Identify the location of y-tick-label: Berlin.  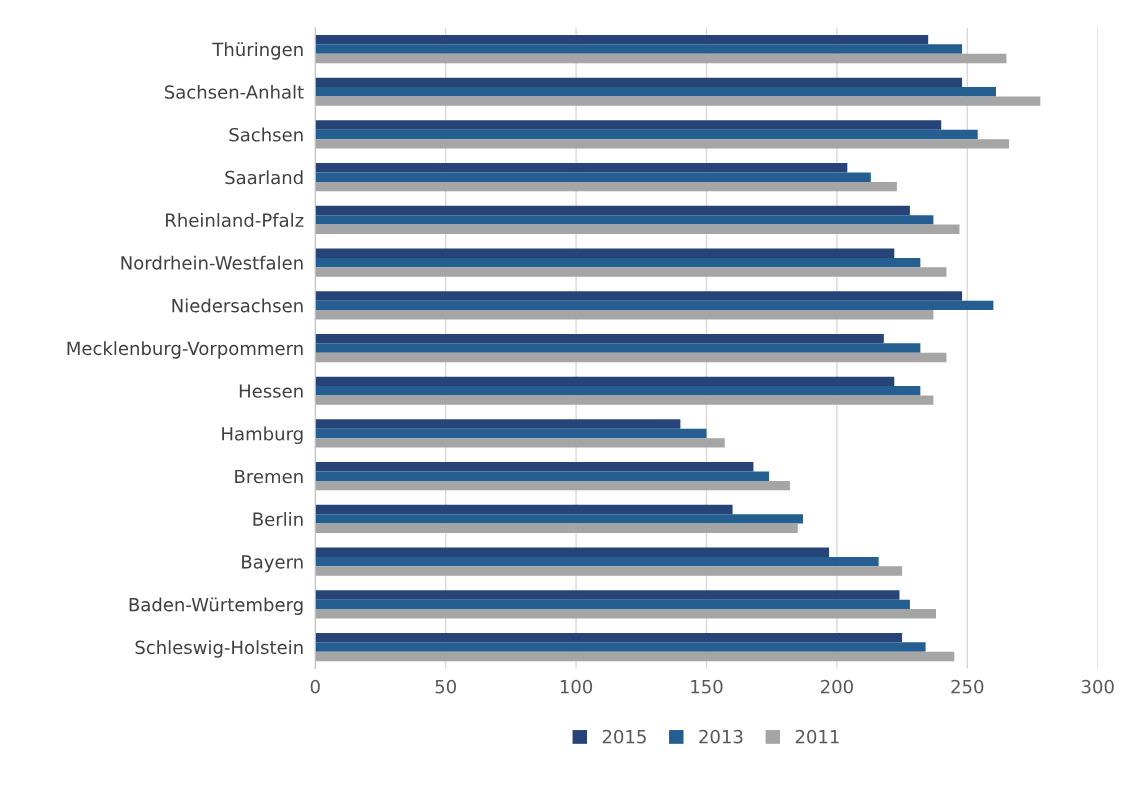
(278, 519).